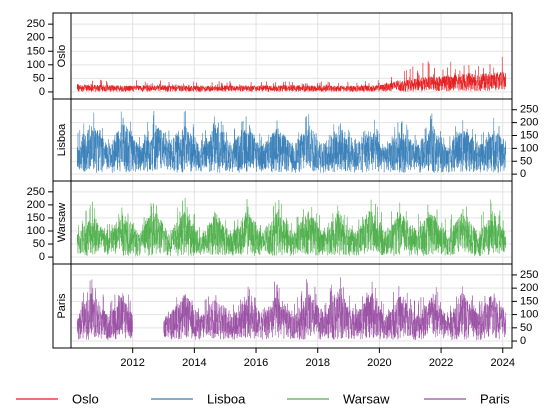  I want to click on legend: Oslo Lisboa Warsaw Paris, so click(263, 399).